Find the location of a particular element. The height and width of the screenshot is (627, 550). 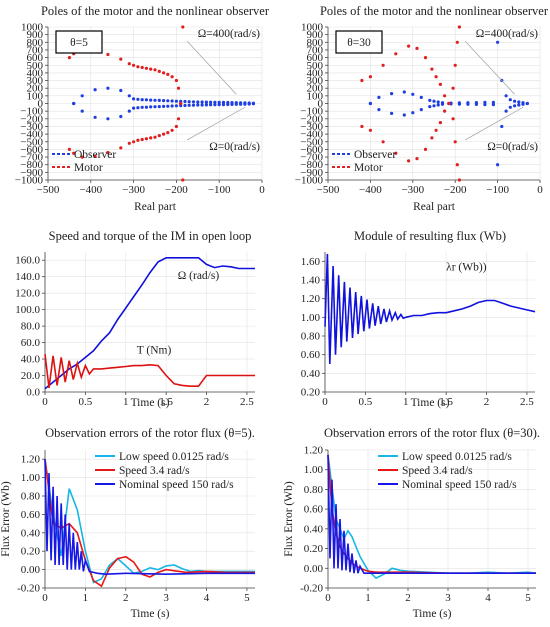

x-tick-label: 1.5 is located at coordinates (446, 402).